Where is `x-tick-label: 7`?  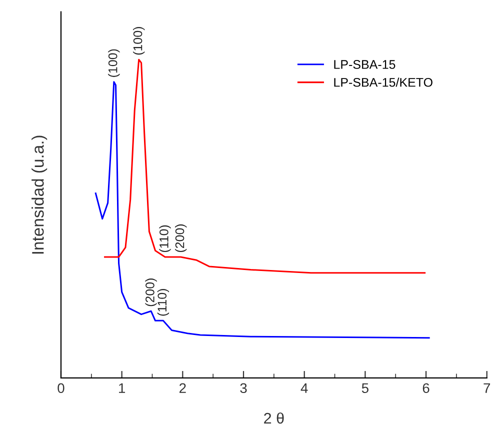
x-tick-label: 7 is located at coordinates (487, 388).